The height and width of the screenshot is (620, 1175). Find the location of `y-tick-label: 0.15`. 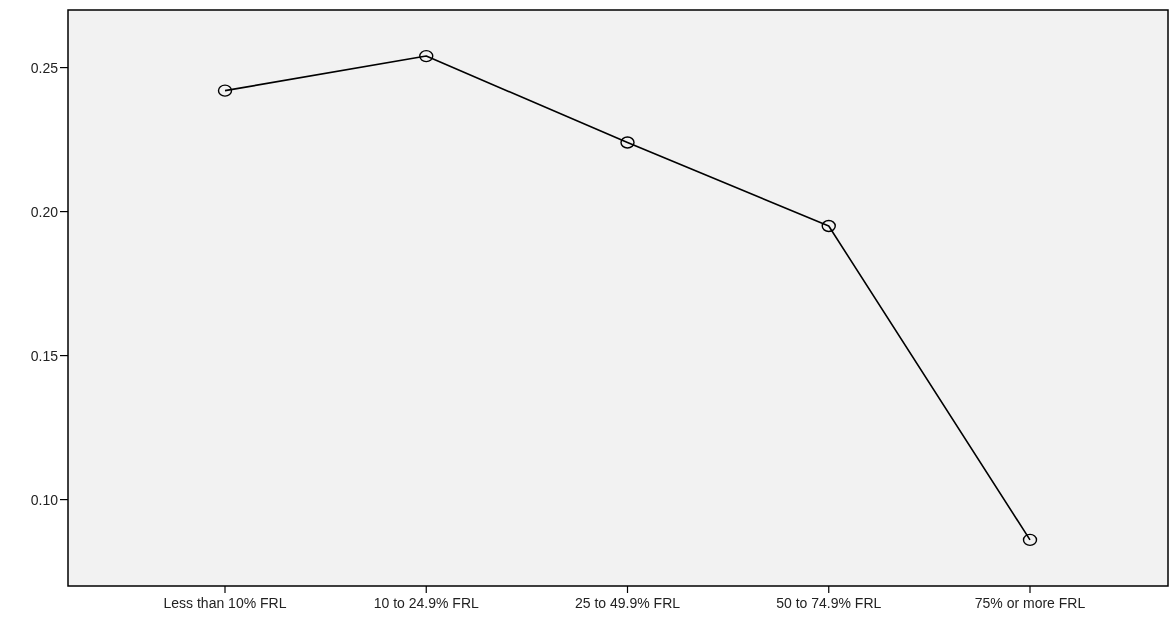

y-tick-label: 0.15 is located at coordinates (44, 355).